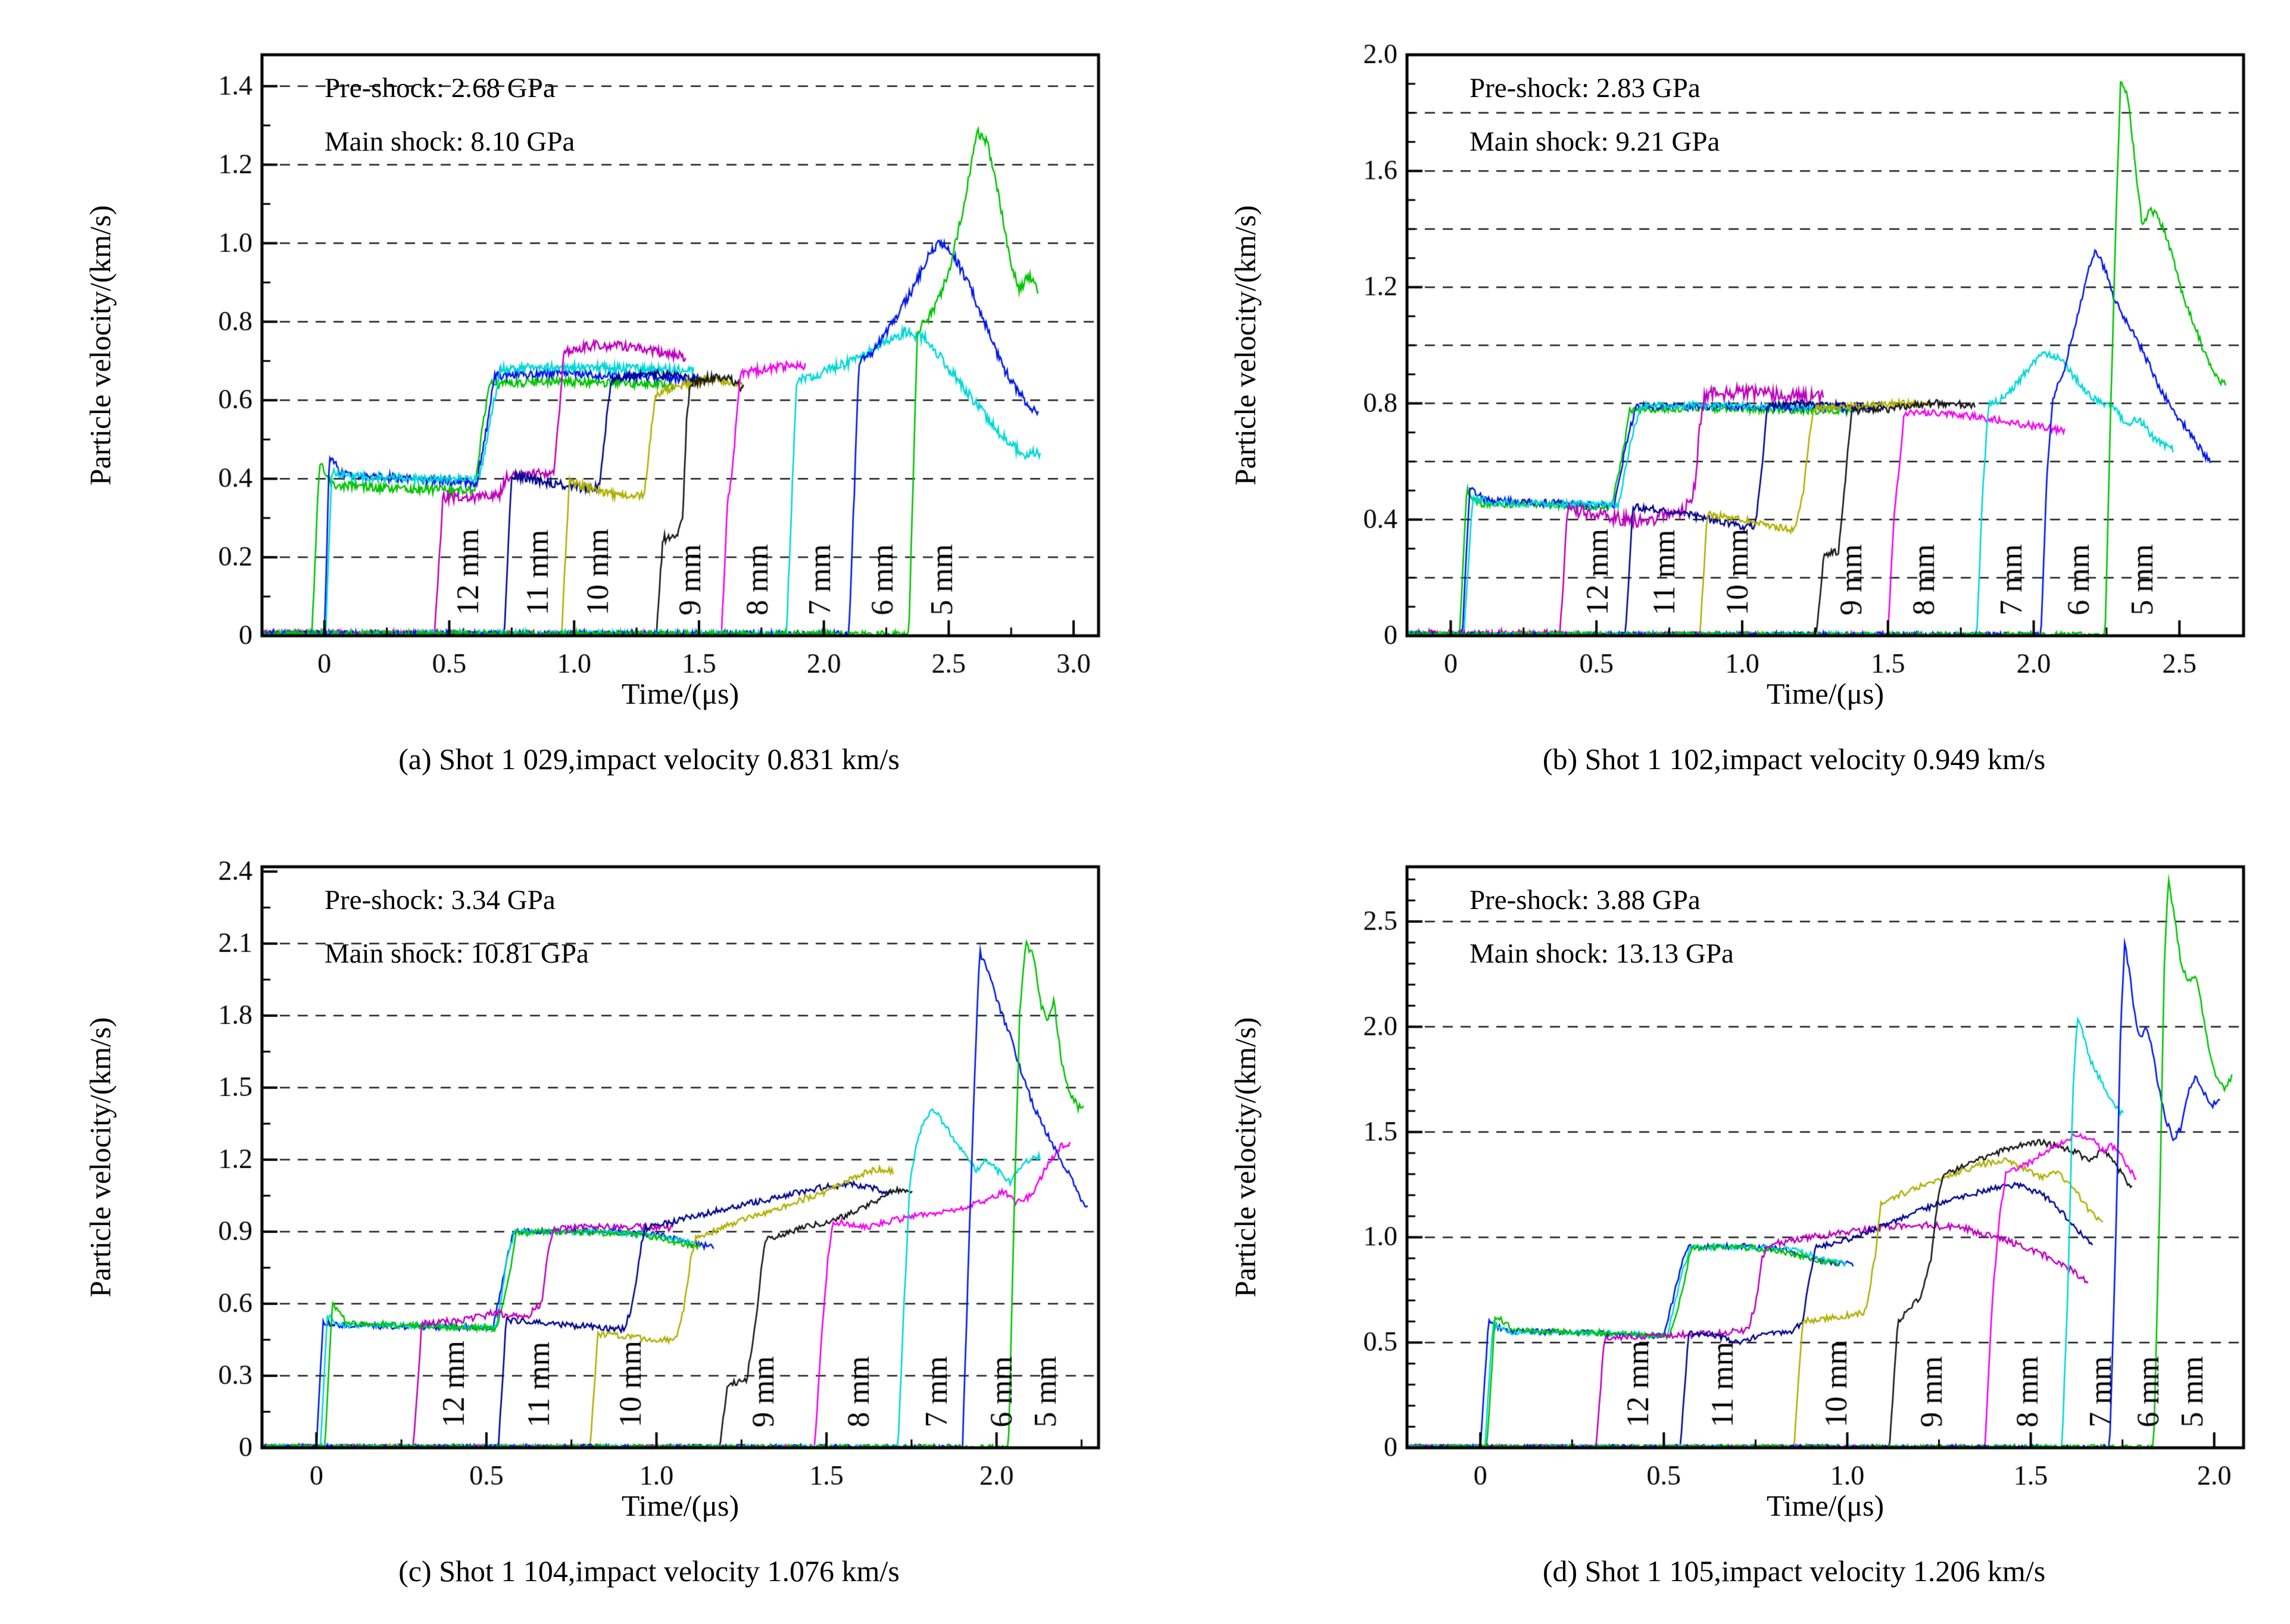 Image resolution: width=2290 pixels, height=1624 pixels. I want to click on annotation-pre-shock: Pre-shock: 3.88 GPa, so click(1585, 900).